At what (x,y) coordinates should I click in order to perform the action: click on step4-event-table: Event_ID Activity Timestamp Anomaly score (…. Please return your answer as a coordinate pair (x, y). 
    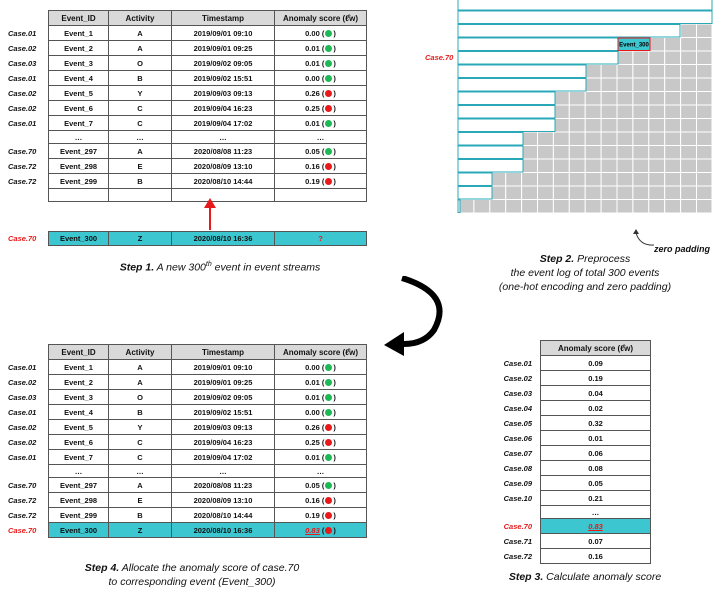
    Looking at the image, I should click on (207, 441).